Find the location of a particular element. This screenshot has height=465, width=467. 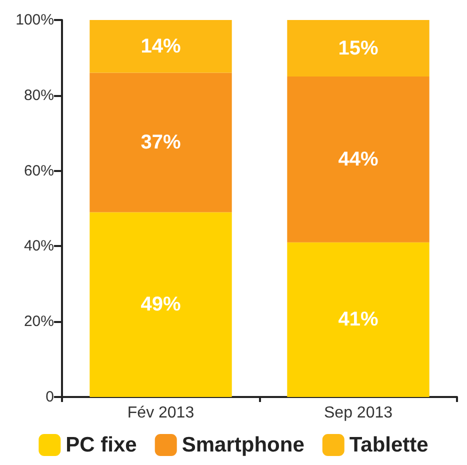

data-label: 49% is located at coordinates (160, 305).